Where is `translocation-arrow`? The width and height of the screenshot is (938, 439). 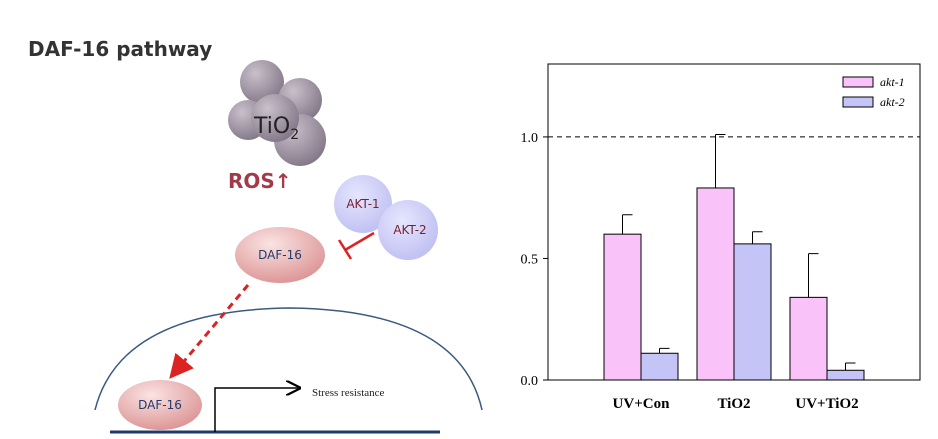
translocation-arrow is located at coordinates (209, 331).